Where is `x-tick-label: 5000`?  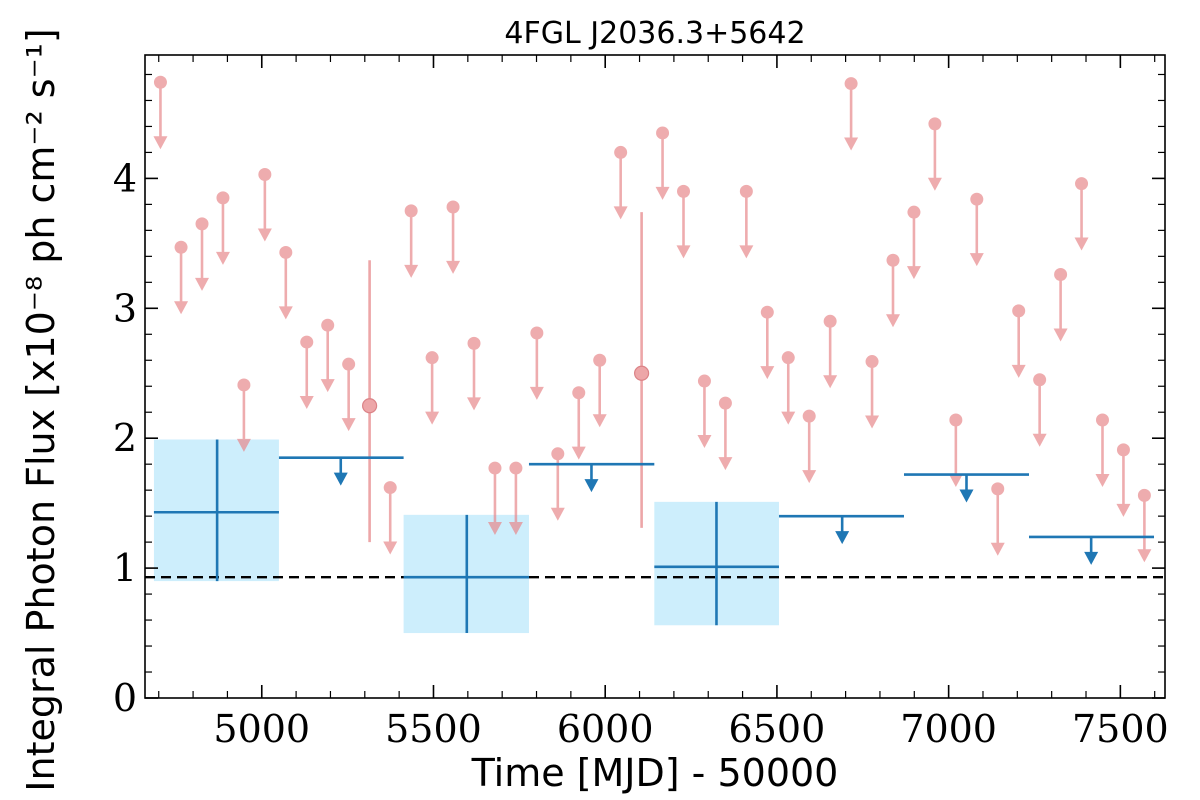
x-tick-label: 5000 is located at coordinates (261, 729).